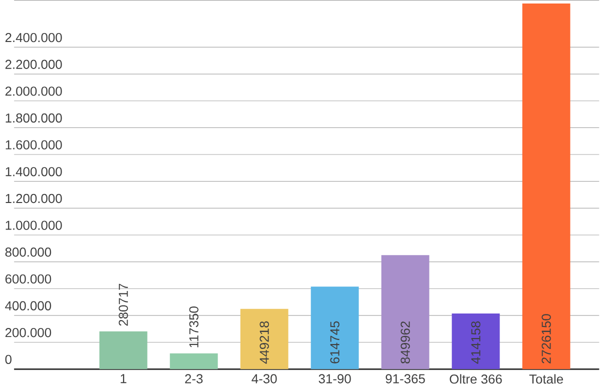 The height and width of the screenshot is (388, 600). What do you see at coordinates (546, 339) in the screenshot?
I see `data-label: 2726150` at bounding box center [546, 339].